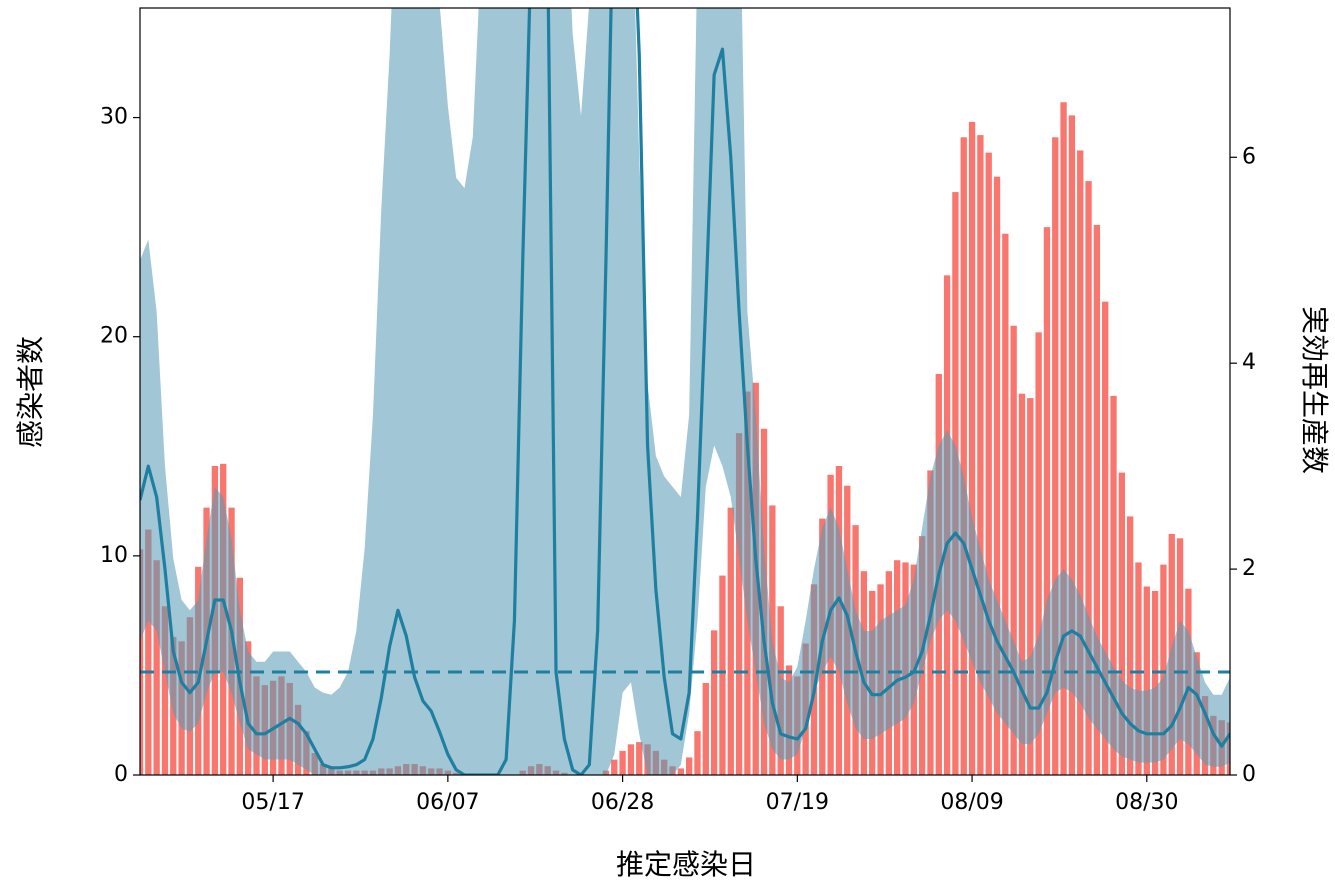 This screenshot has height=883, width=1335. What do you see at coordinates (1249, 774) in the screenshot?
I see `y2-tick-label: 0` at bounding box center [1249, 774].